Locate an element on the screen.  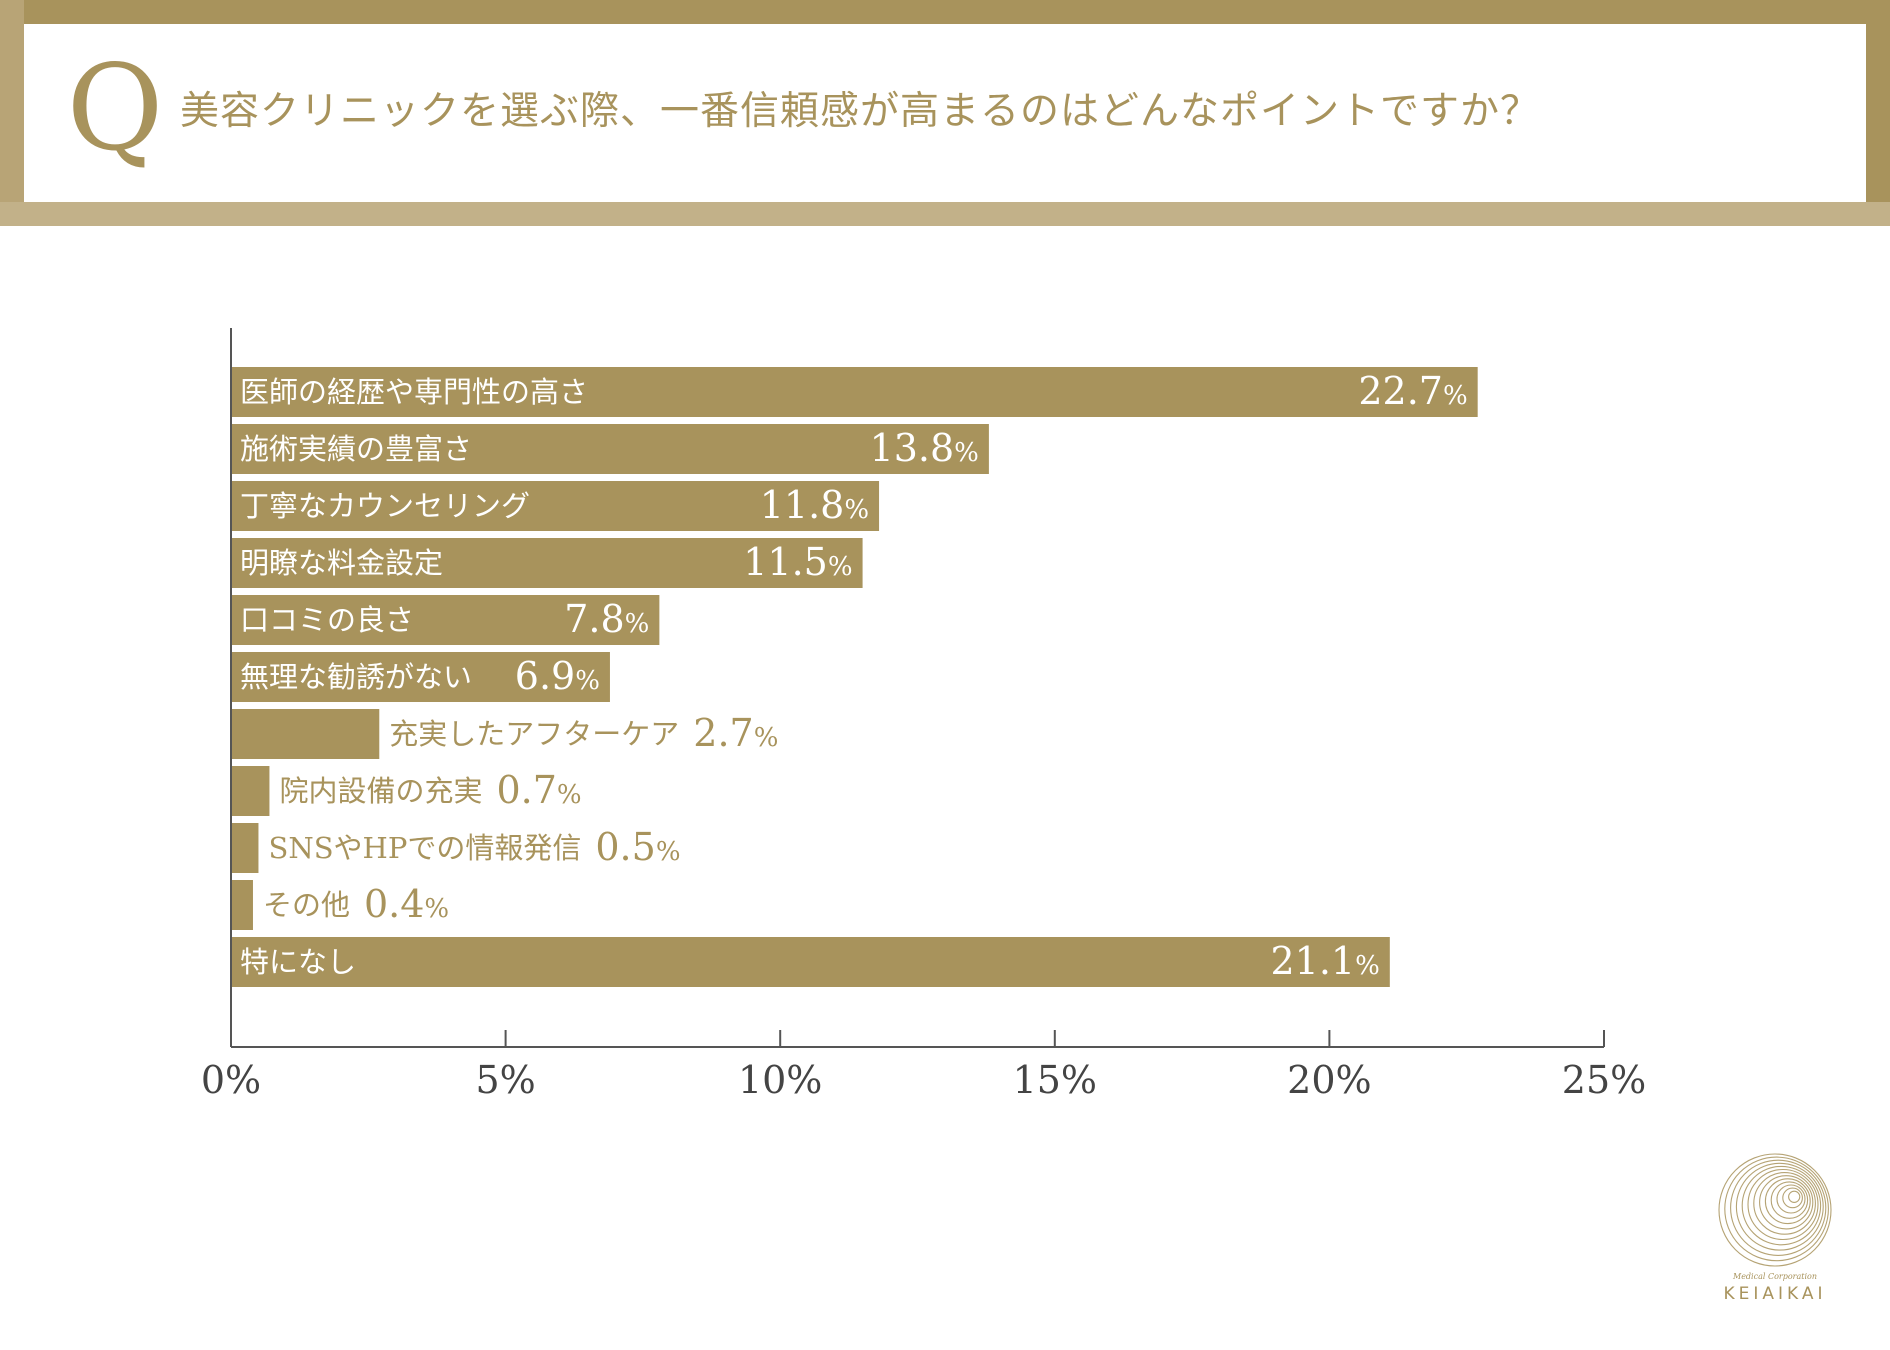
x-tick-label: 5% is located at coordinates (505, 1080).